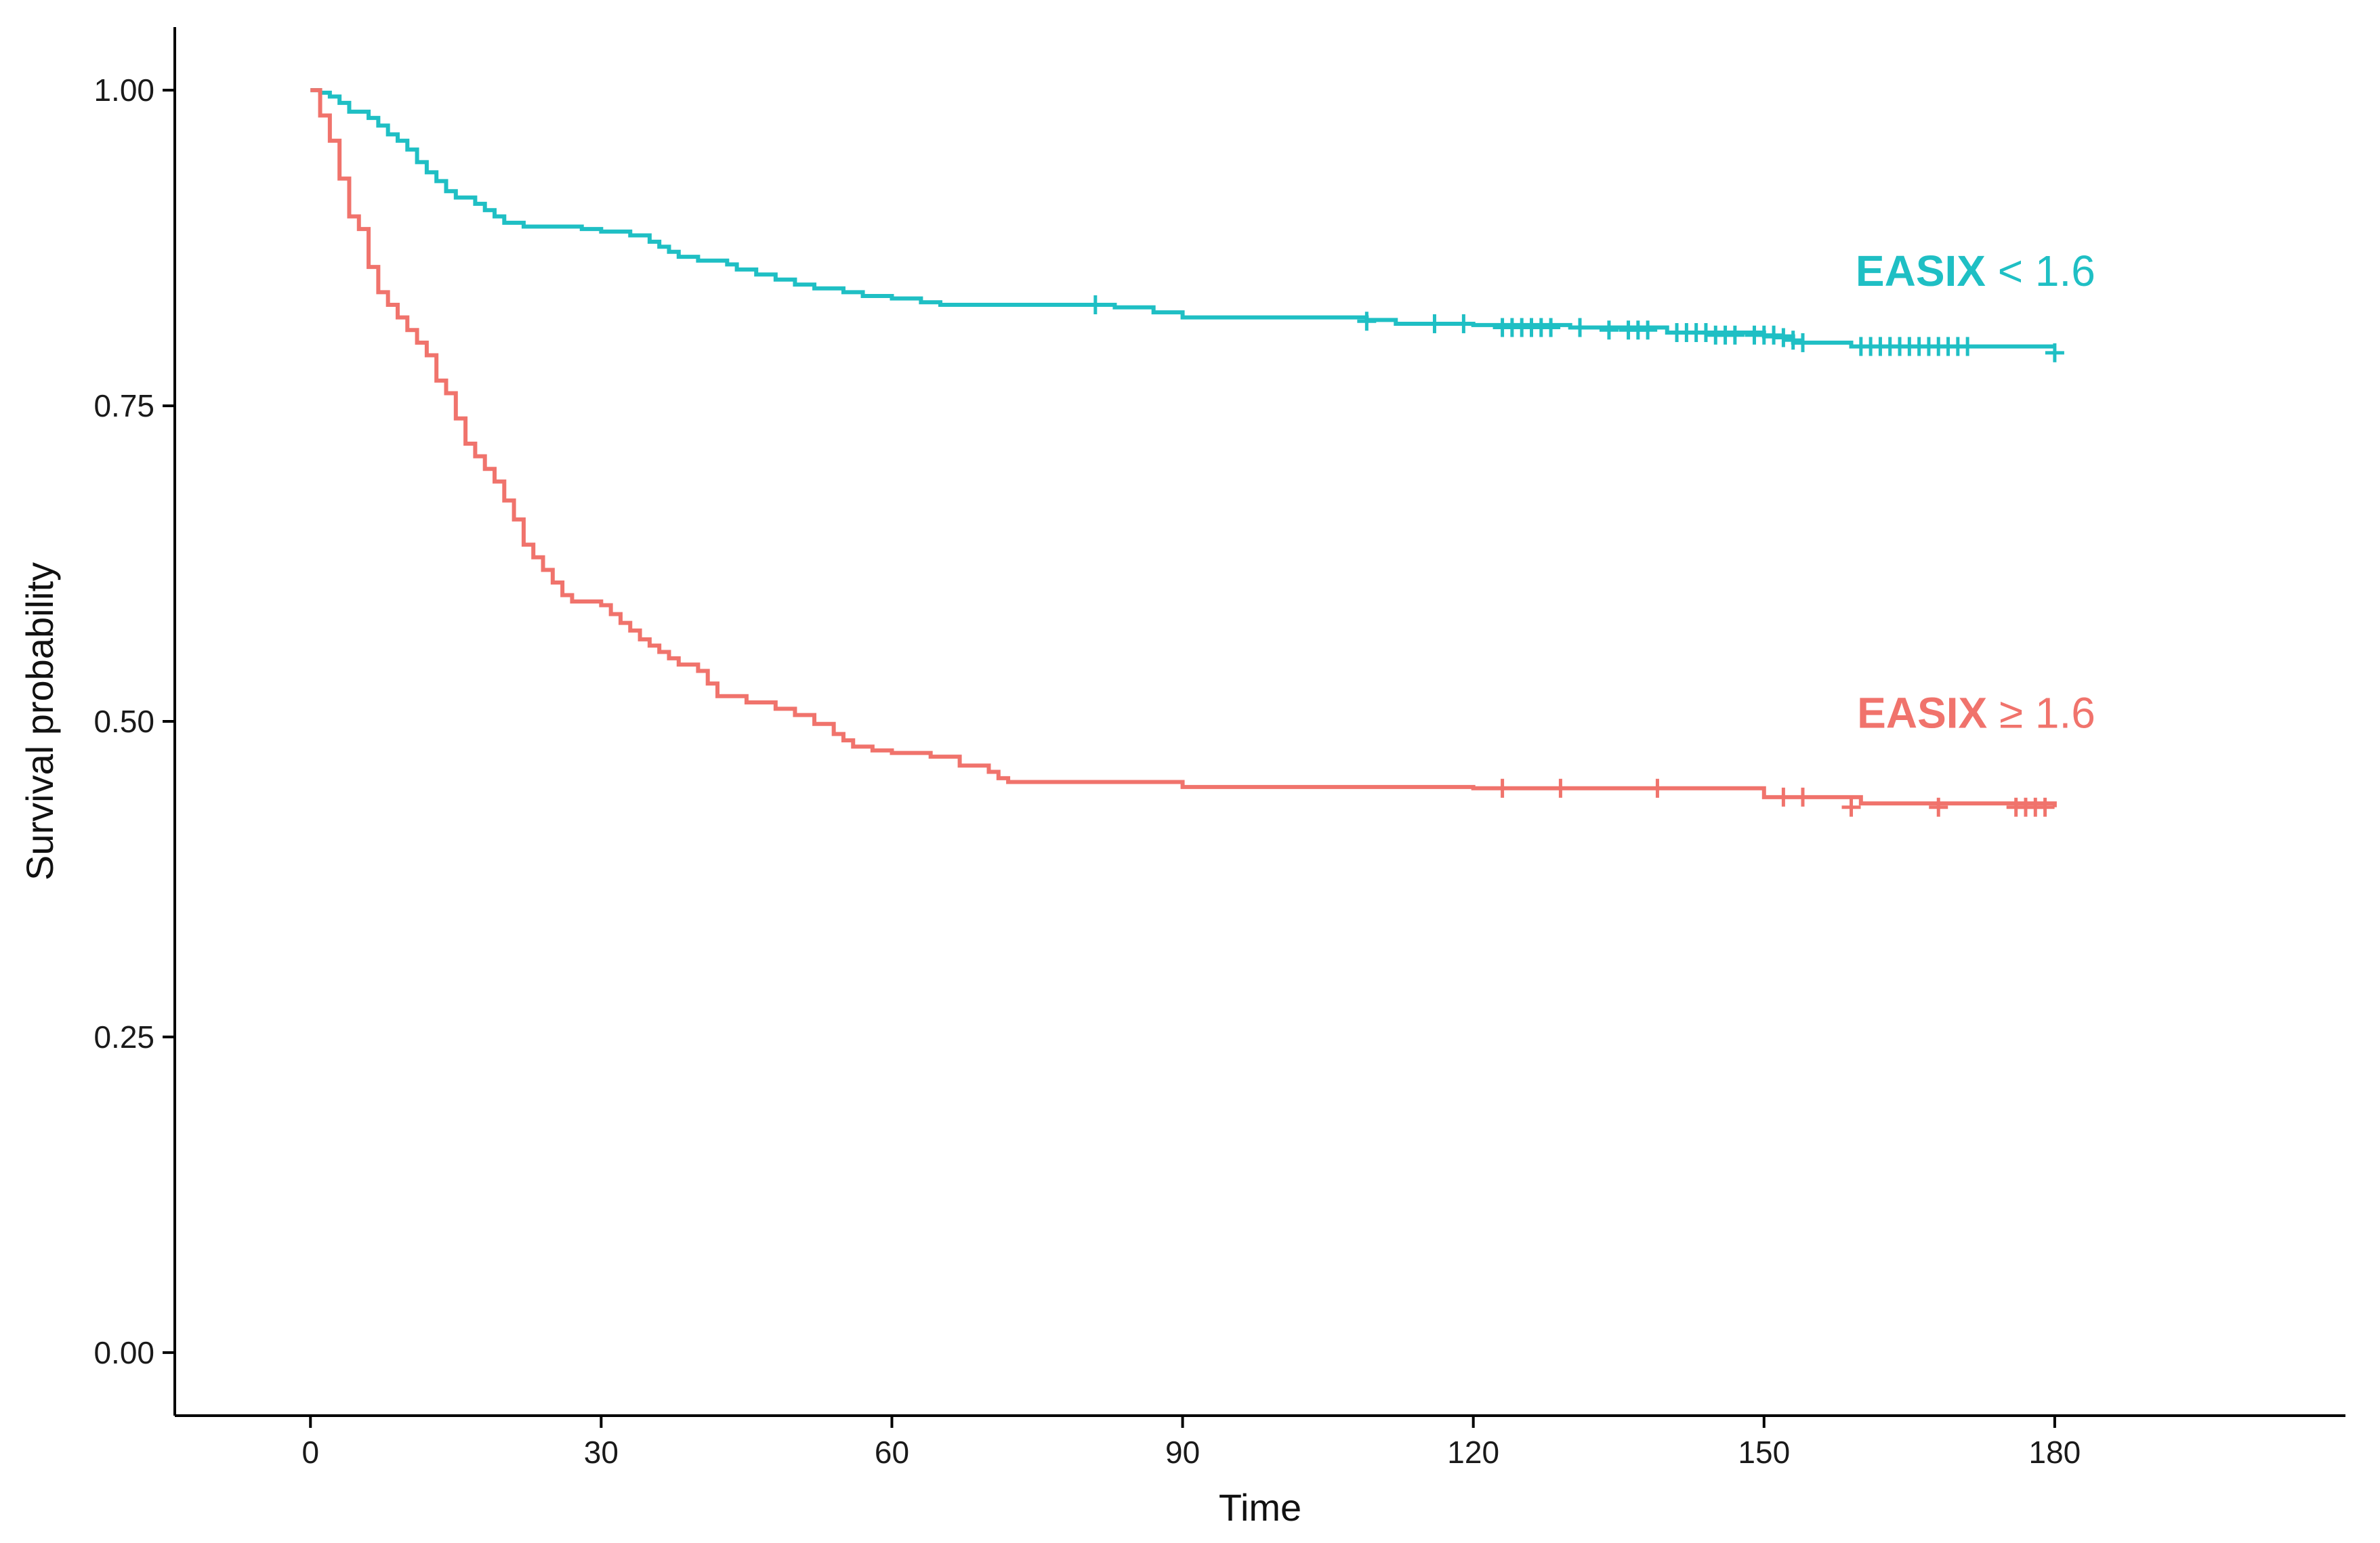 This screenshot has width=2380, height=1543. What do you see at coordinates (892, 1452) in the screenshot?
I see `x-tick-label: 60` at bounding box center [892, 1452].